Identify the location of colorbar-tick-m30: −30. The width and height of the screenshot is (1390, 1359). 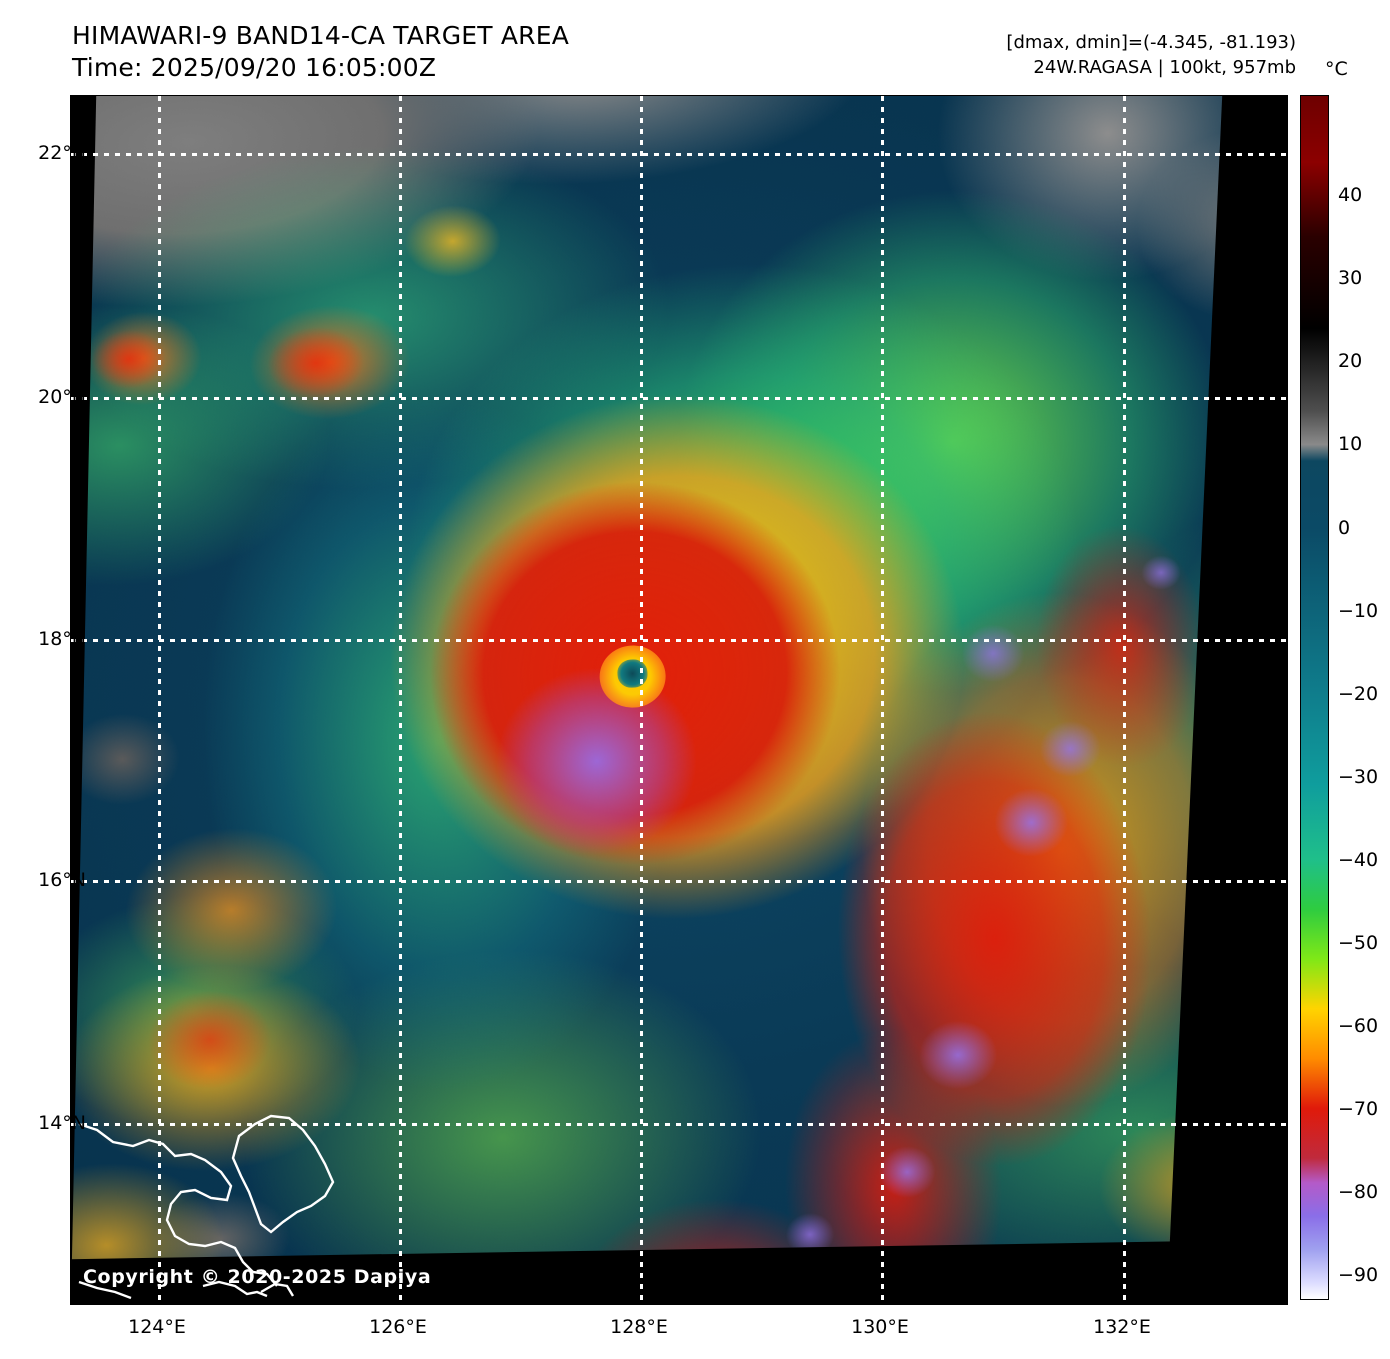
(1358, 777).